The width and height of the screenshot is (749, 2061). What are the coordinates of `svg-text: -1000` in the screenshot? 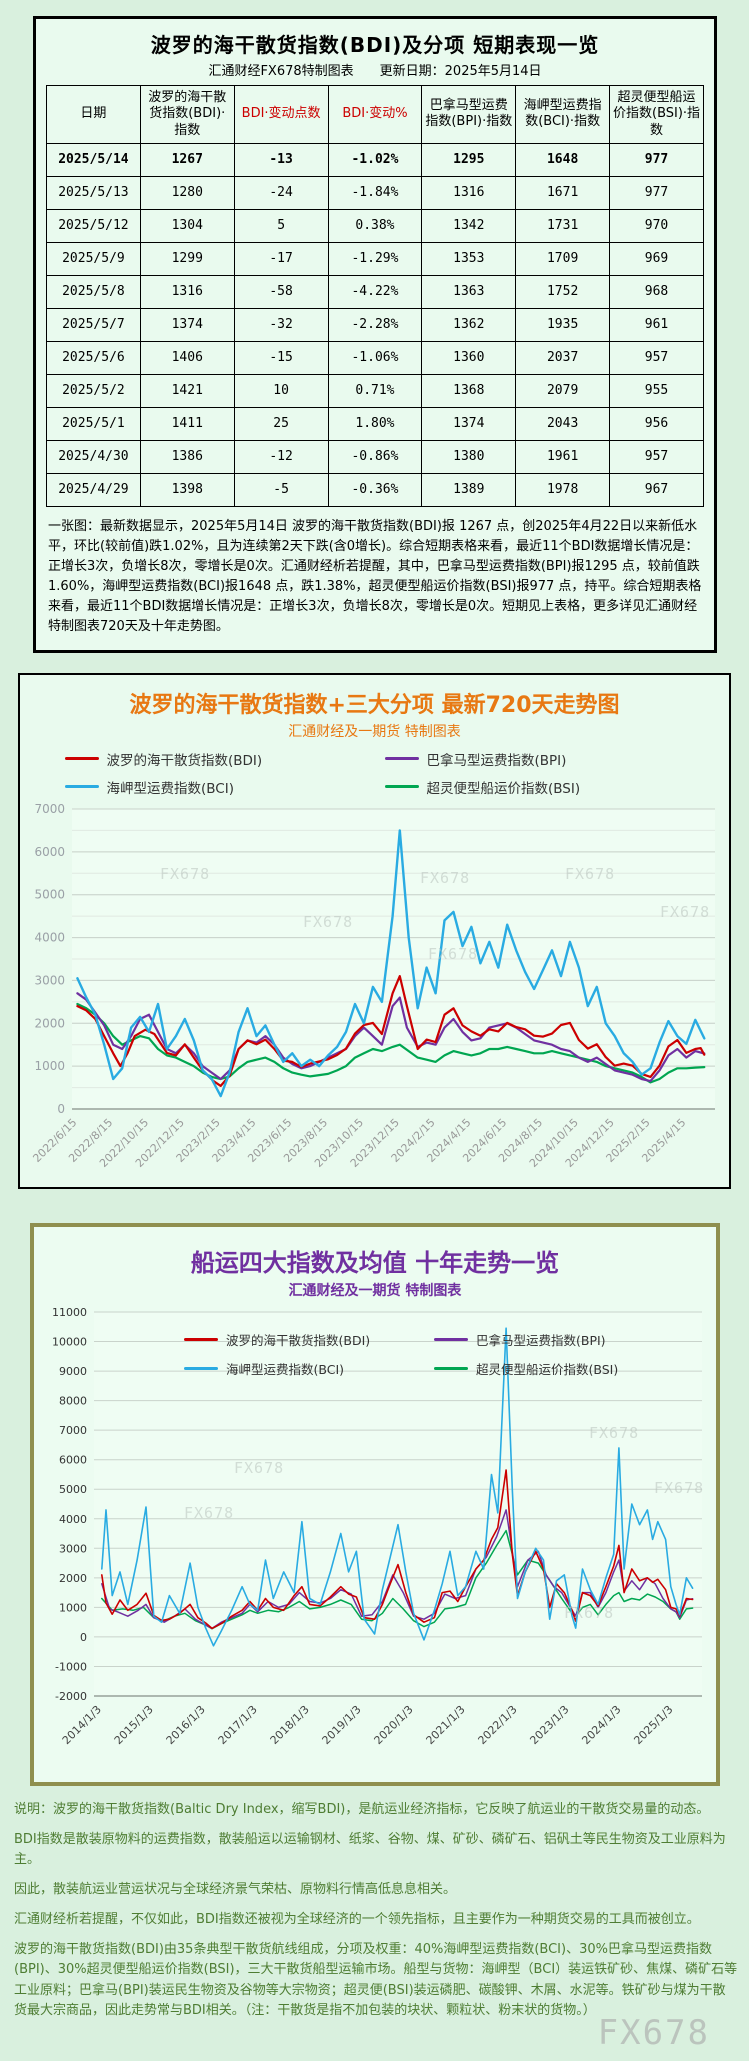 It's located at (71, 1666).